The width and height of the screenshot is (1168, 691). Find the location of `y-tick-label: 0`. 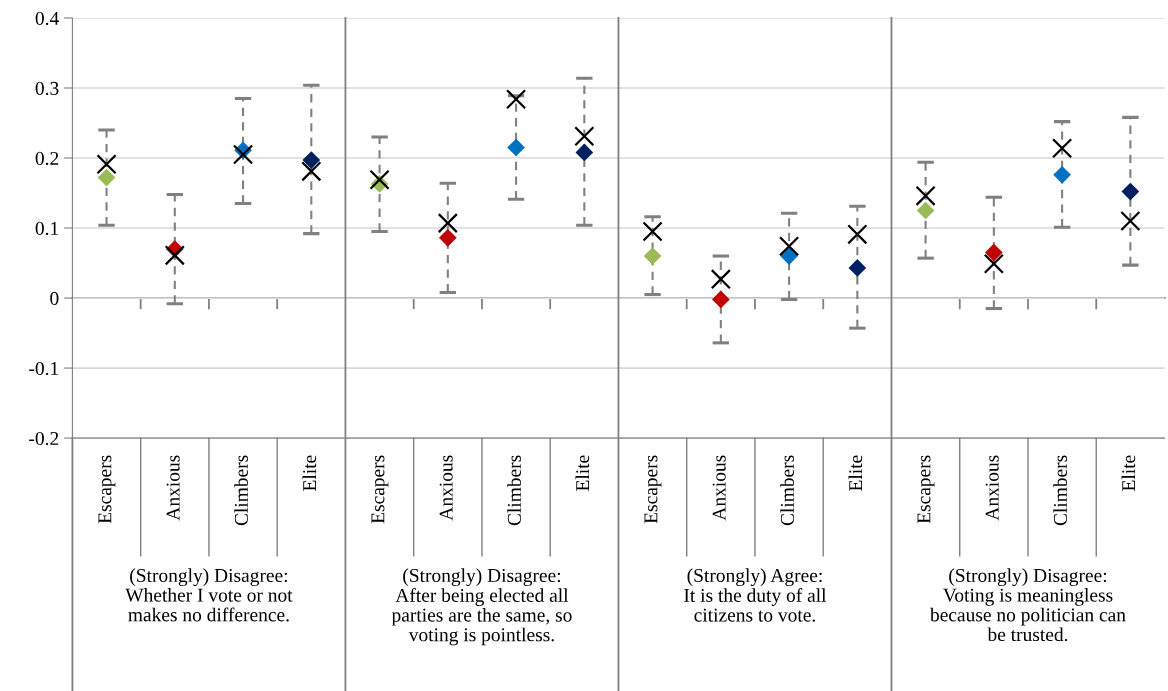

y-tick-label: 0 is located at coordinates (54, 298).